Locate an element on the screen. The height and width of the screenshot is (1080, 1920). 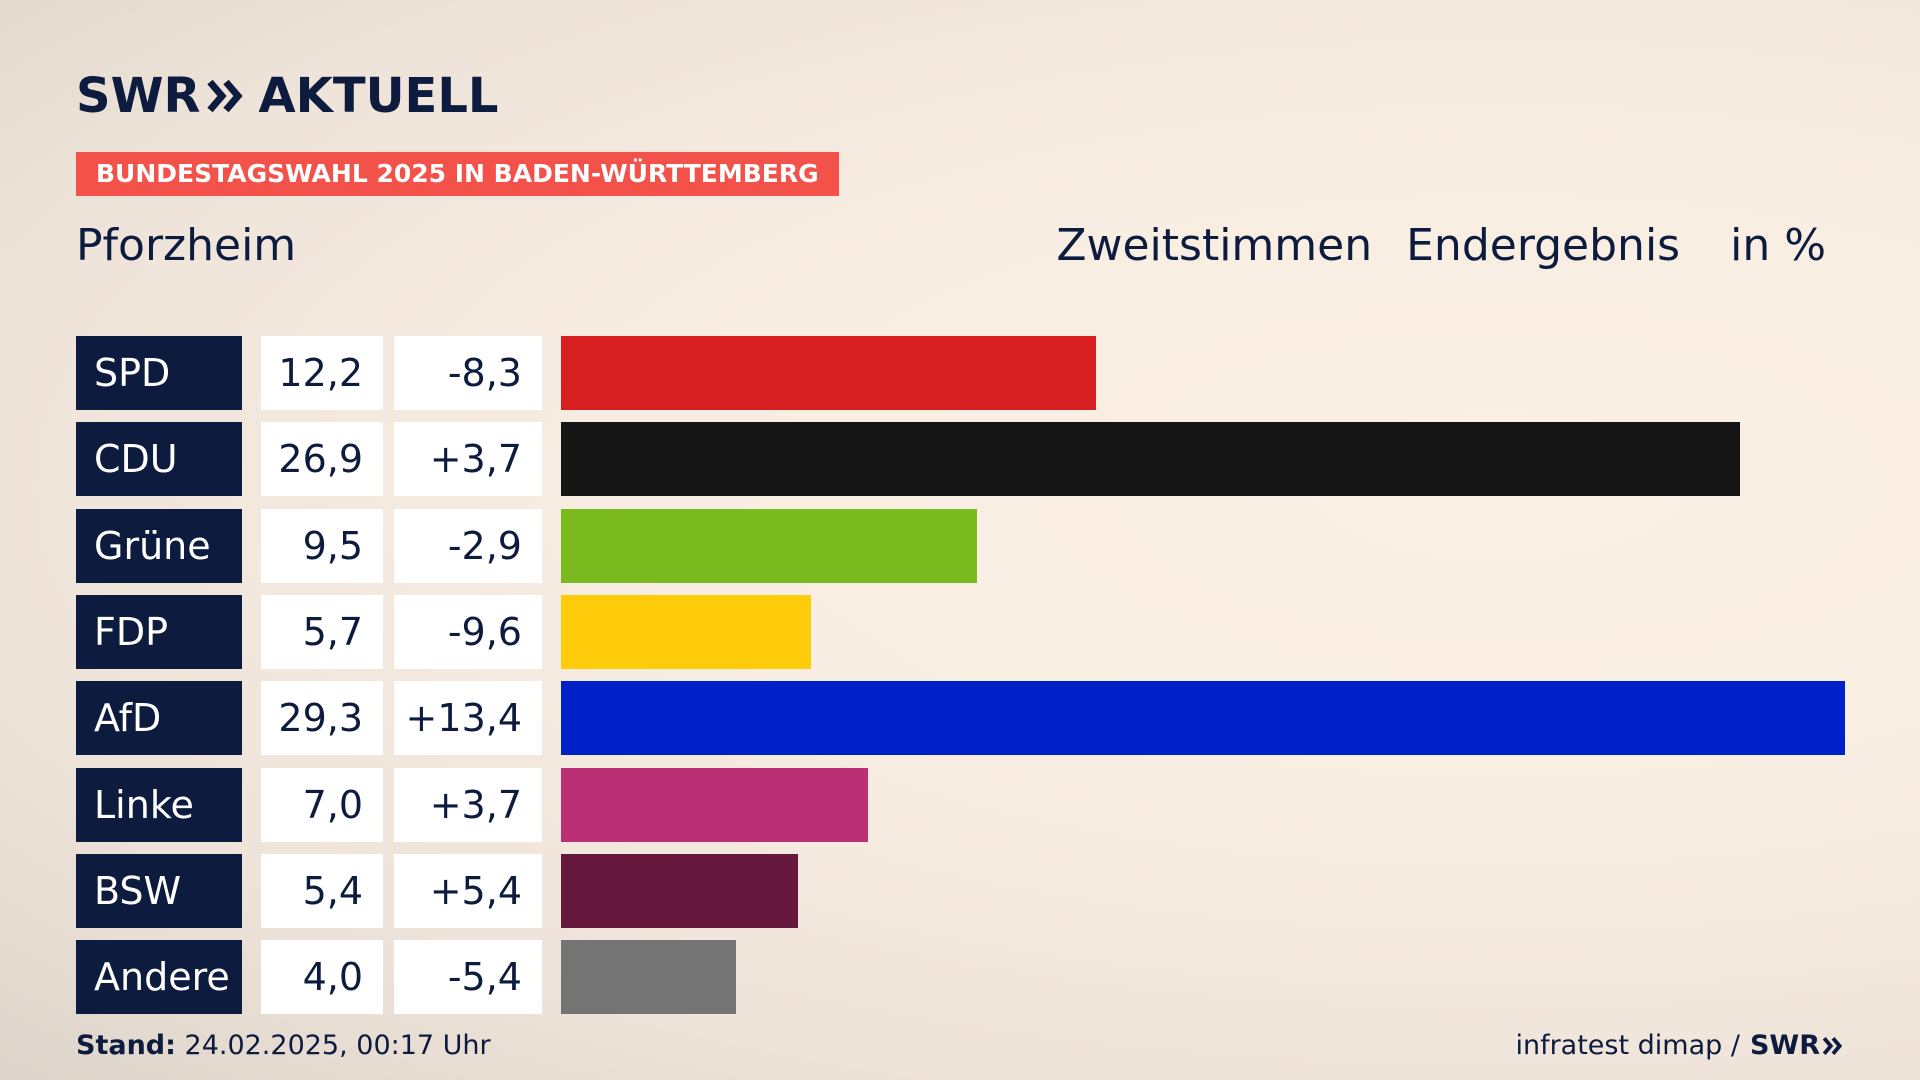
result-row: CDU 26,9 +3,7 is located at coordinates (961, 459).